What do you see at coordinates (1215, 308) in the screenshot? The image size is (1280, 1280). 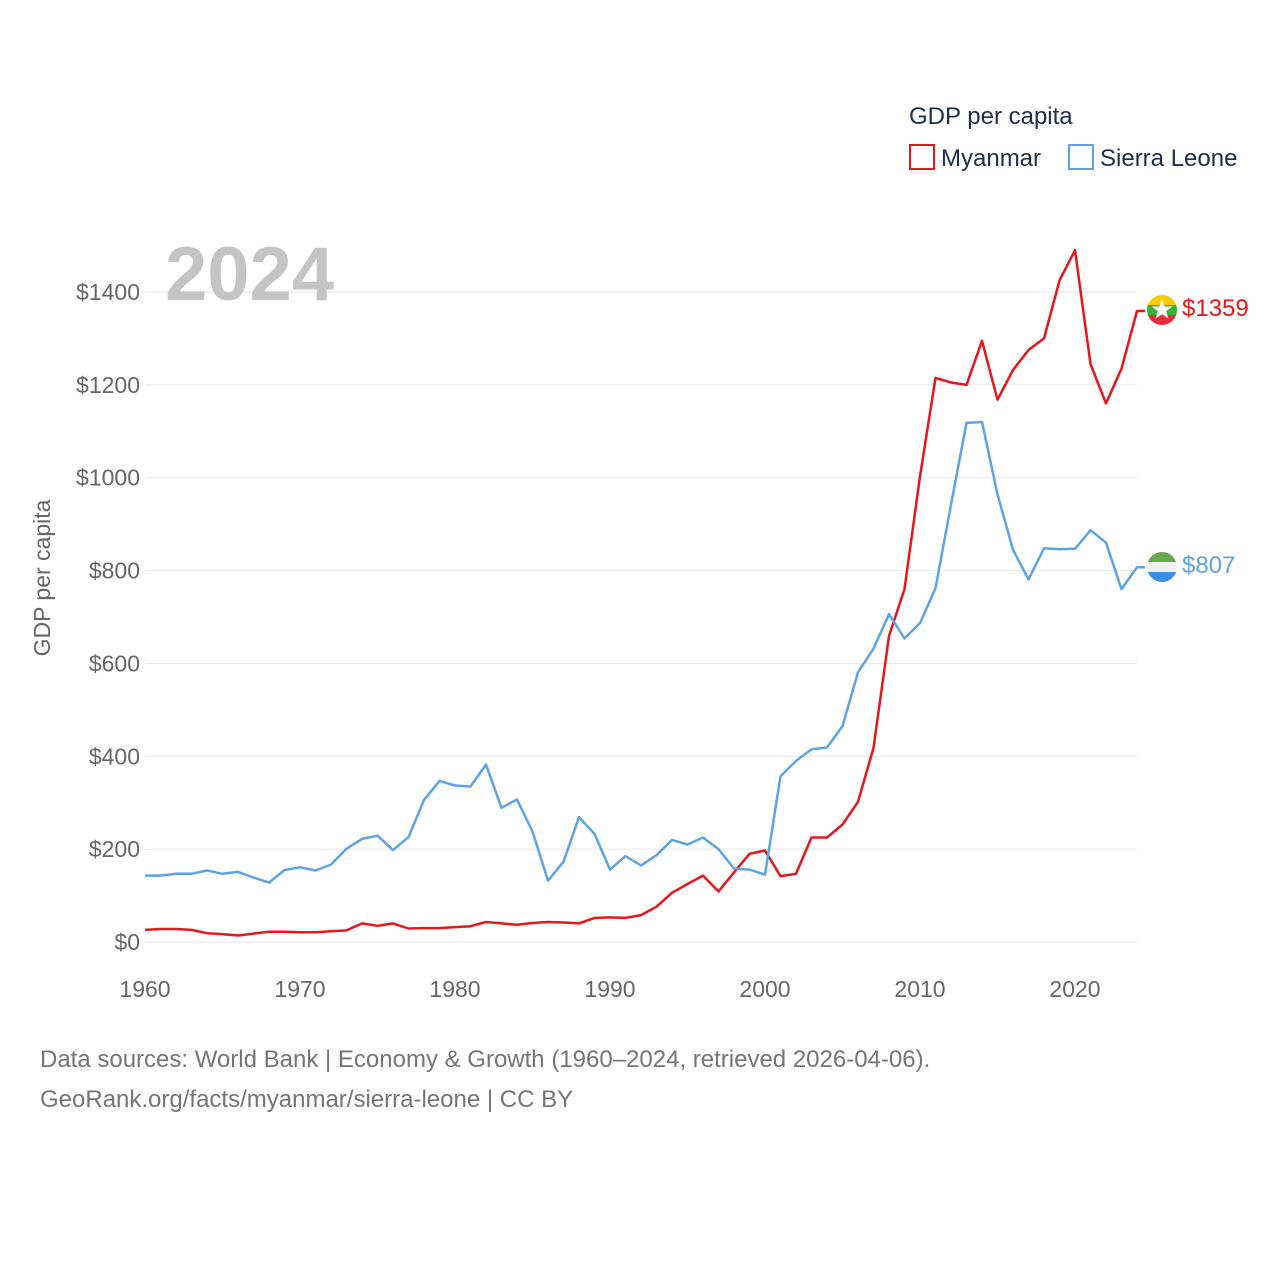 I see `myanmar-end-value: $1359` at bounding box center [1215, 308].